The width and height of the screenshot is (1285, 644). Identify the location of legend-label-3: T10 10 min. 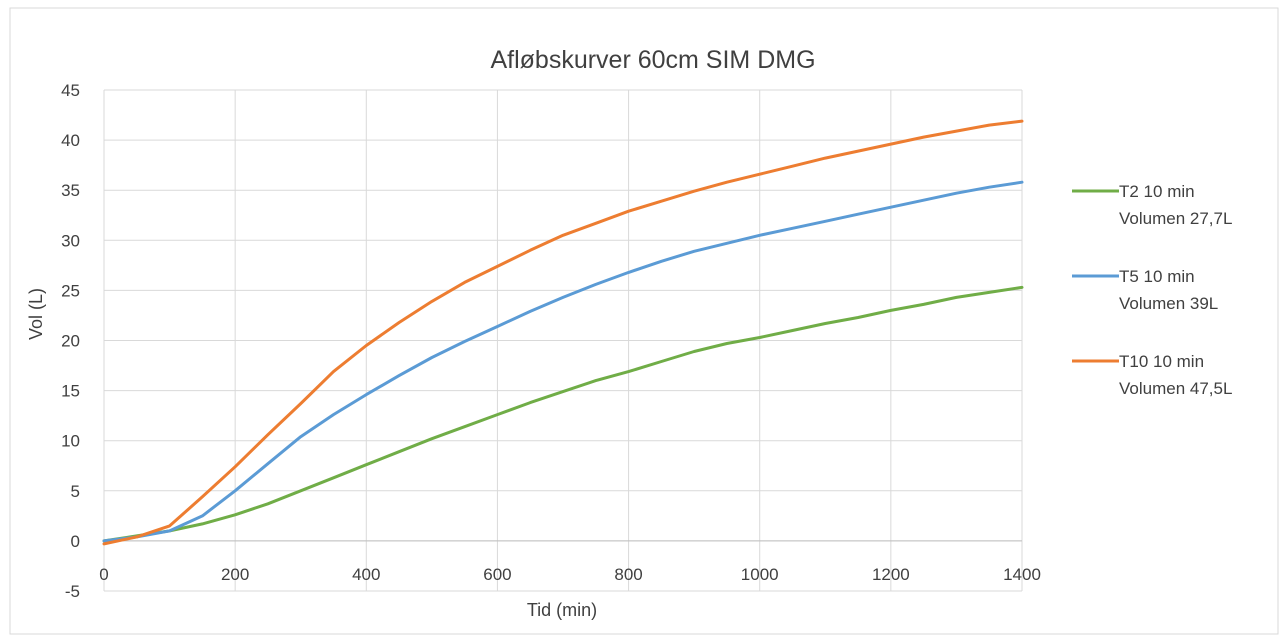
(1161, 361).